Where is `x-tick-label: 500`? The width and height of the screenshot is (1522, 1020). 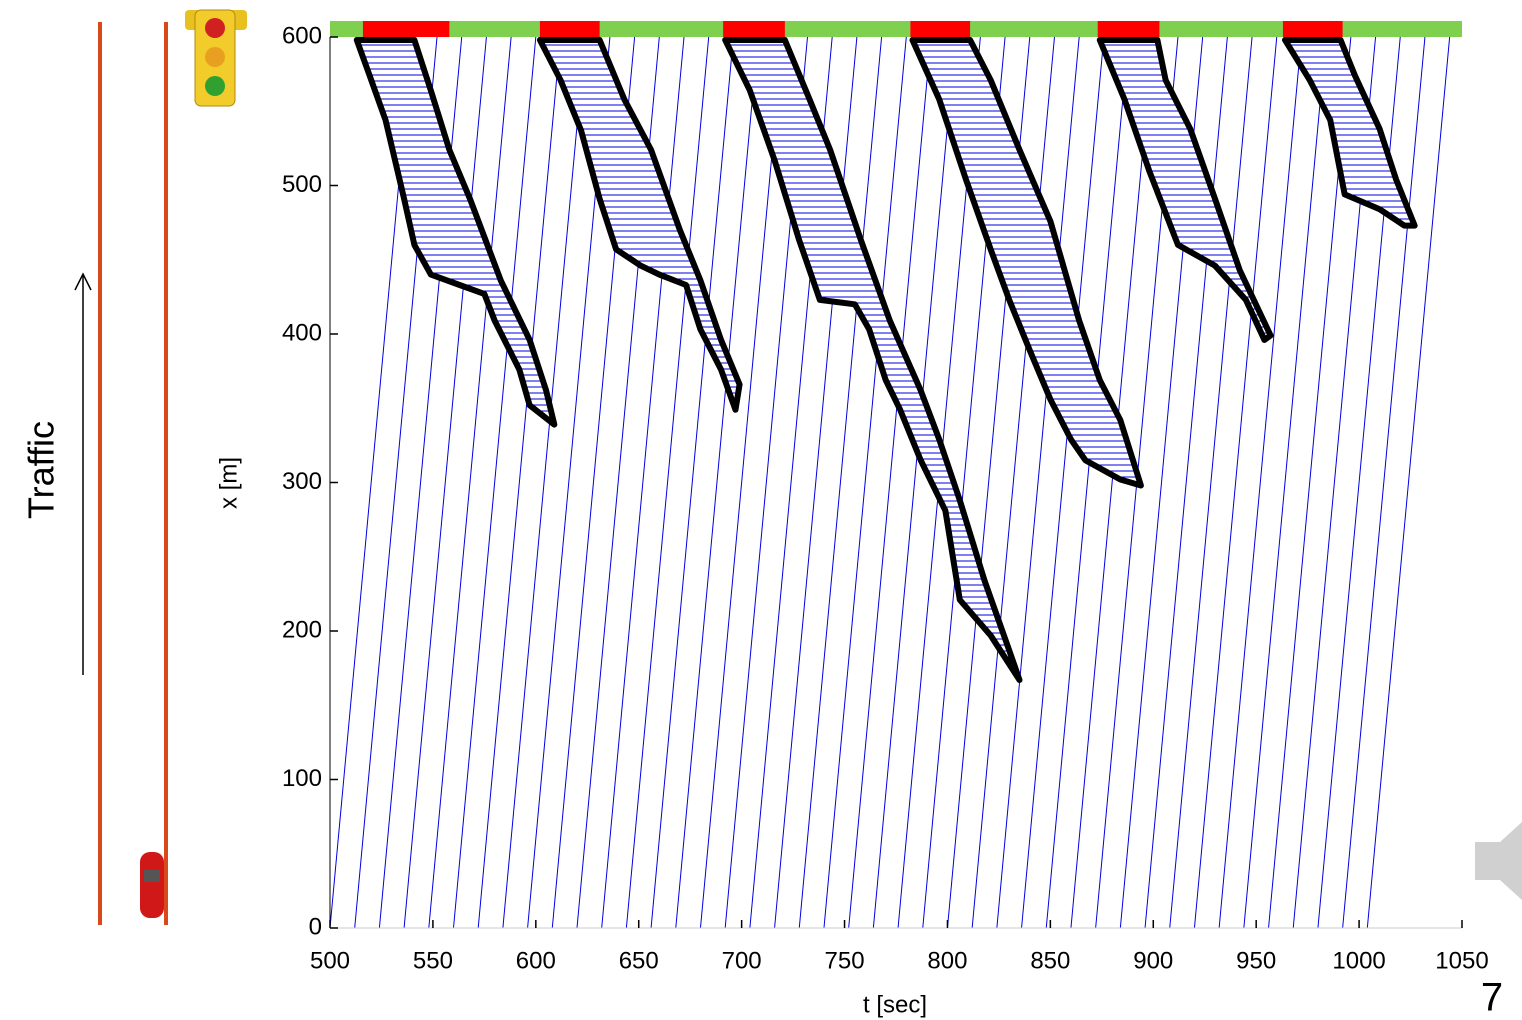 x-tick-label: 500 is located at coordinates (330, 960).